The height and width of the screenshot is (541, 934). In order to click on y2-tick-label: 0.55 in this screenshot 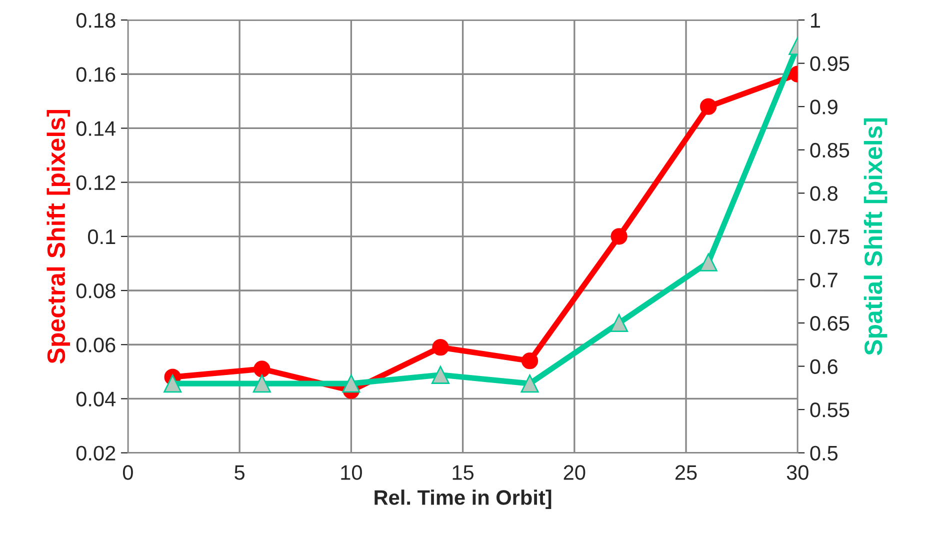, I will do `click(830, 410)`.